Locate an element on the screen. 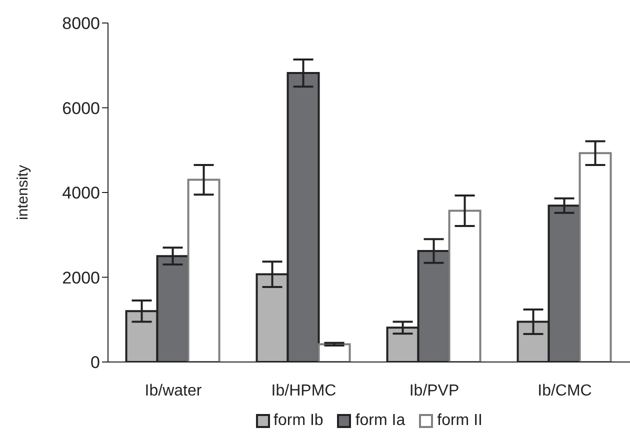 The height and width of the screenshot is (448, 630). x-tick-label: Ib/PVP is located at coordinates (434, 391).